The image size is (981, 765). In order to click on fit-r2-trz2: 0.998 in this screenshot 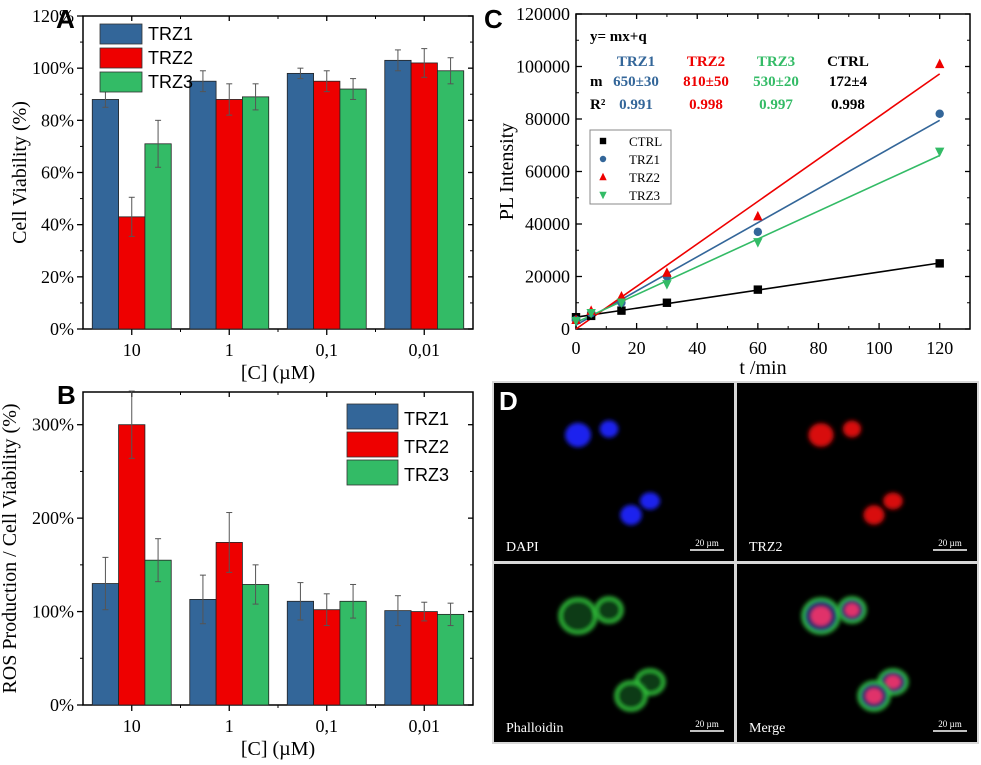, I will do `click(706, 105)`.